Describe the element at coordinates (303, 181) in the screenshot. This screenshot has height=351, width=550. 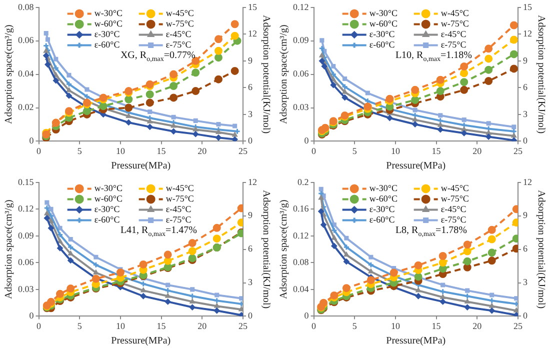
I see `y-tick-label: 0.2` at that location.